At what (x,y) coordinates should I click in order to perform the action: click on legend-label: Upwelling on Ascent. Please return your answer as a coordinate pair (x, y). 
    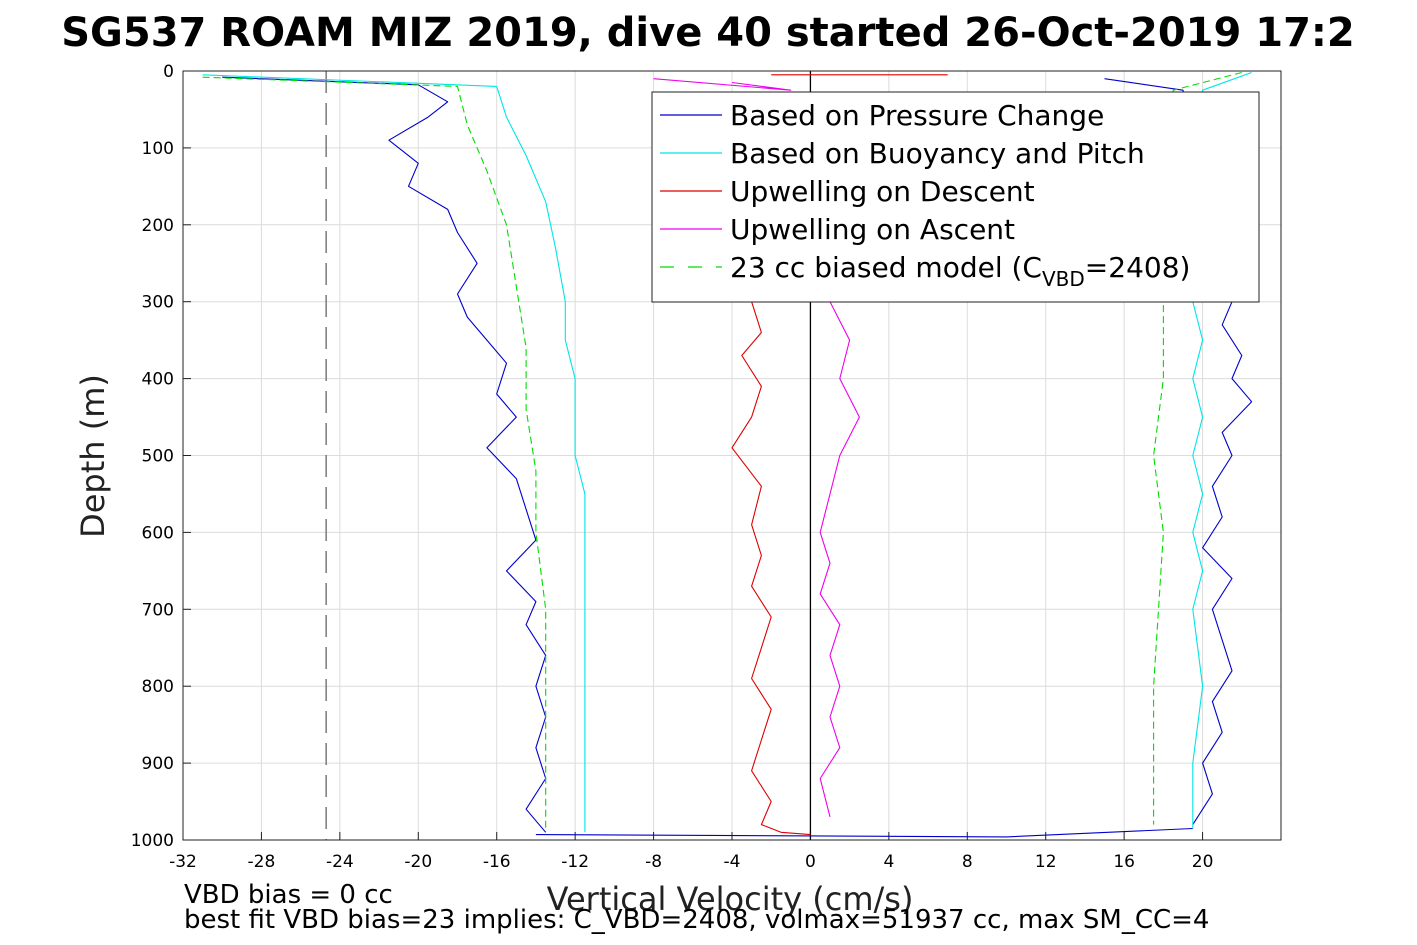
    Looking at the image, I should click on (872, 229).